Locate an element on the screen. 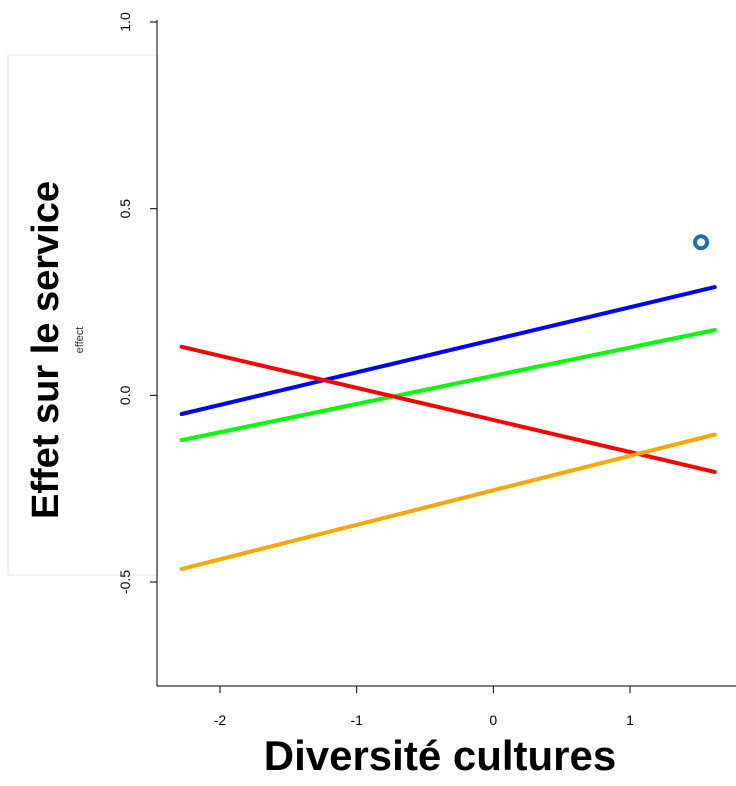 The height and width of the screenshot is (786, 736). ylabel: Effet sur le service is located at coordinates (46, 350).